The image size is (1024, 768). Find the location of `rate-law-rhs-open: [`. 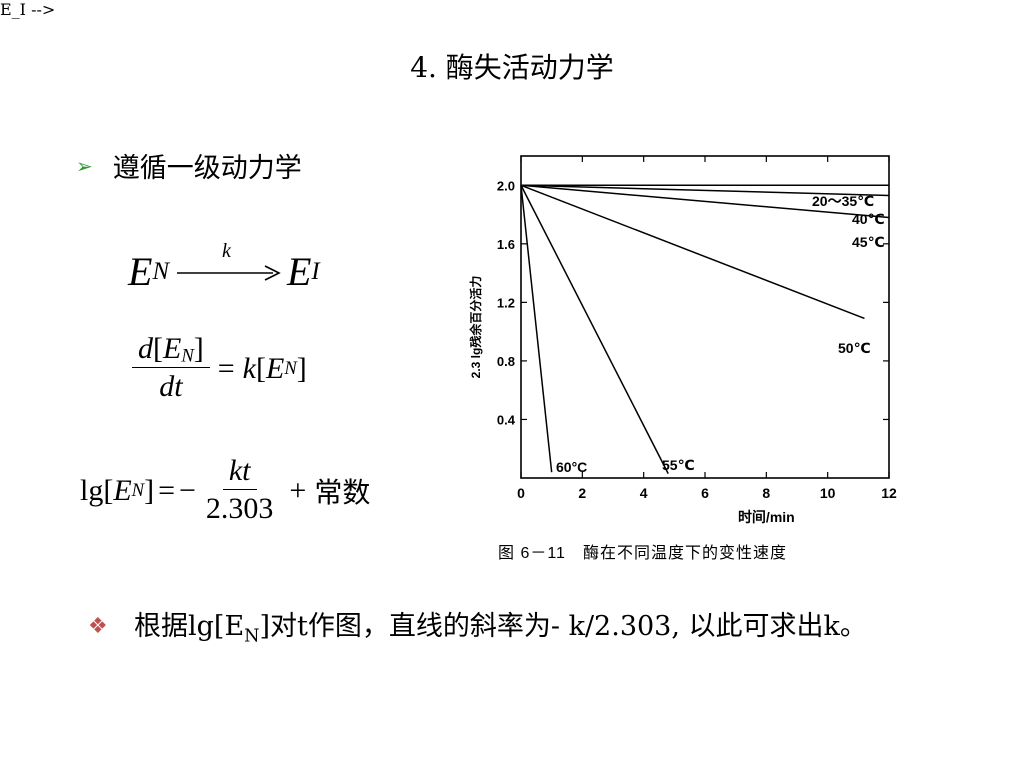

rate-law-rhs-open: [ is located at coordinates (260, 368).